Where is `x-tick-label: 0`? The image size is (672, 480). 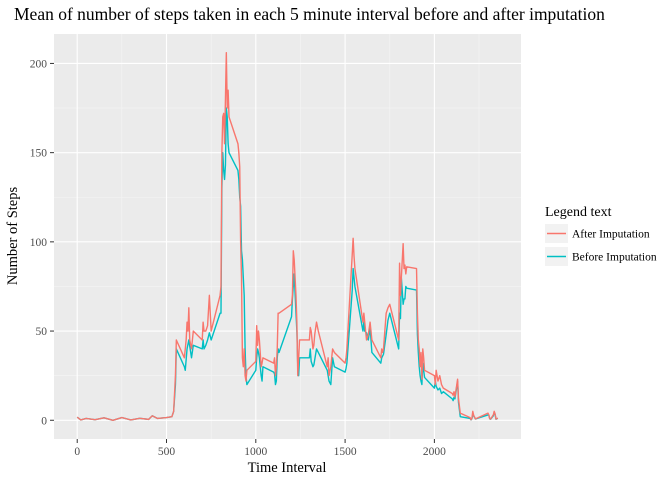 x-tick-label: 0 is located at coordinates (77, 452).